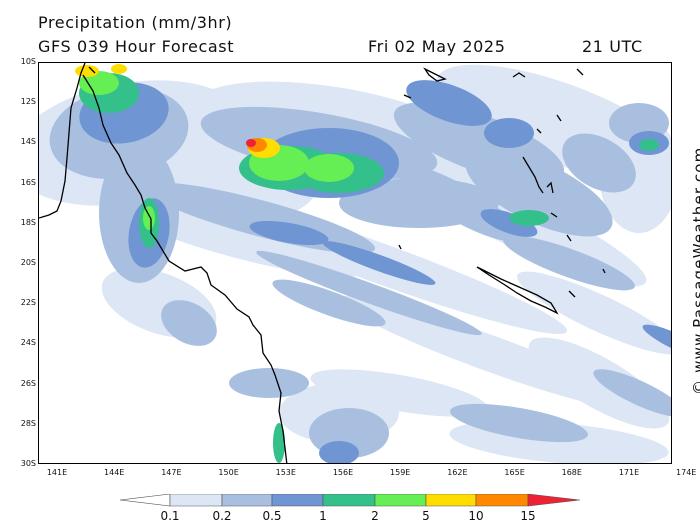 The height and width of the screenshot is (525, 700). I want to click on lon-label: 171E, so click(629, 472).